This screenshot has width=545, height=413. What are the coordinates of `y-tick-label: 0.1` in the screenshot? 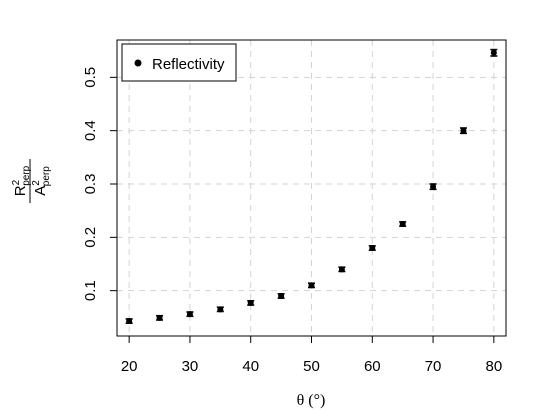 It's located at (90, 290).